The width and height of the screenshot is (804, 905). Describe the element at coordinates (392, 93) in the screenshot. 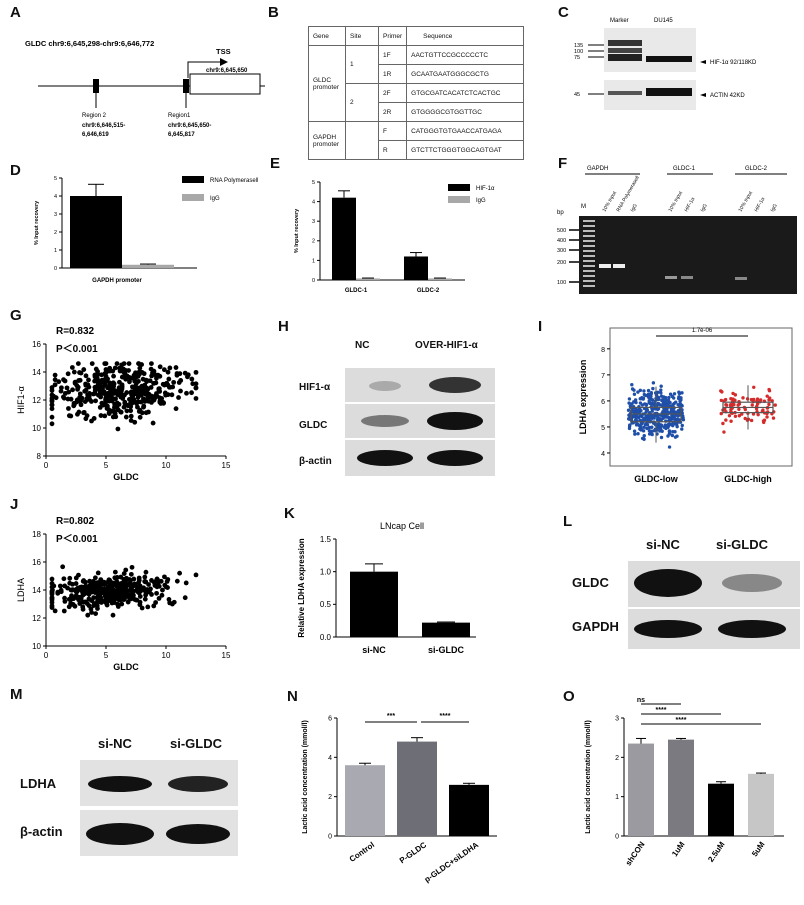

I see `primer-cell: 2F` at that location.